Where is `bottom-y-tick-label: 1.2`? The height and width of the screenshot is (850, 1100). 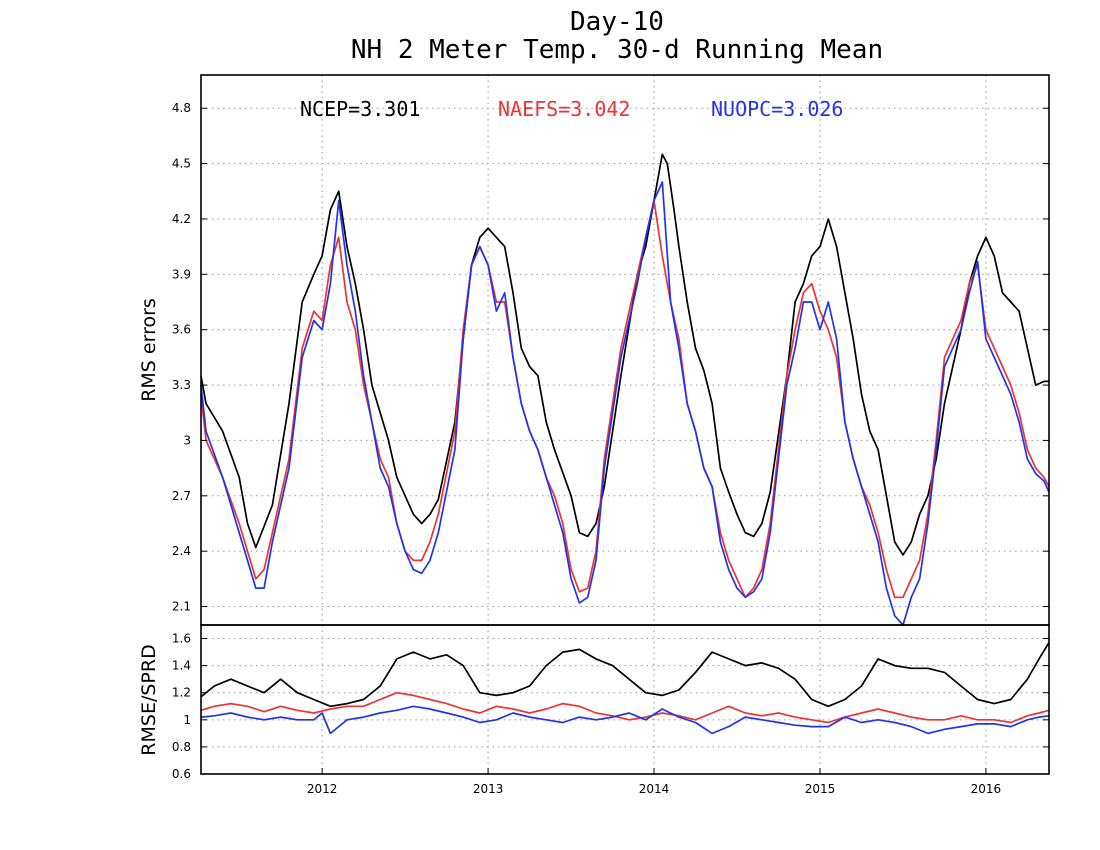 bottom-y-tick-label: 1.2 is located at coordinates (181, 693).